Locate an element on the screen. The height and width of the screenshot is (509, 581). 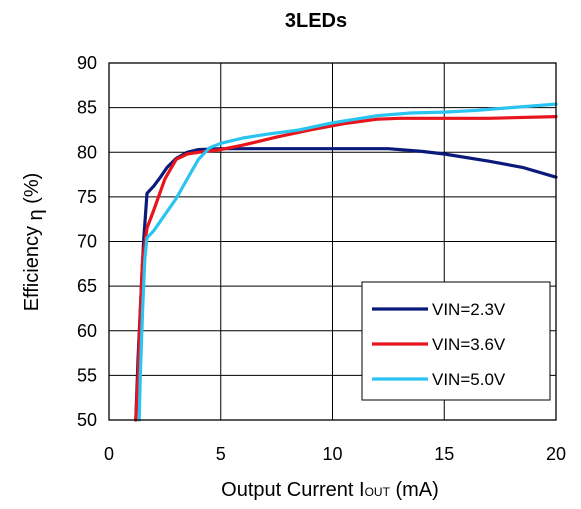
legend: VIN=2.3V VIN=3.6V VIN=5.0V is located at coordinates (456, 341).